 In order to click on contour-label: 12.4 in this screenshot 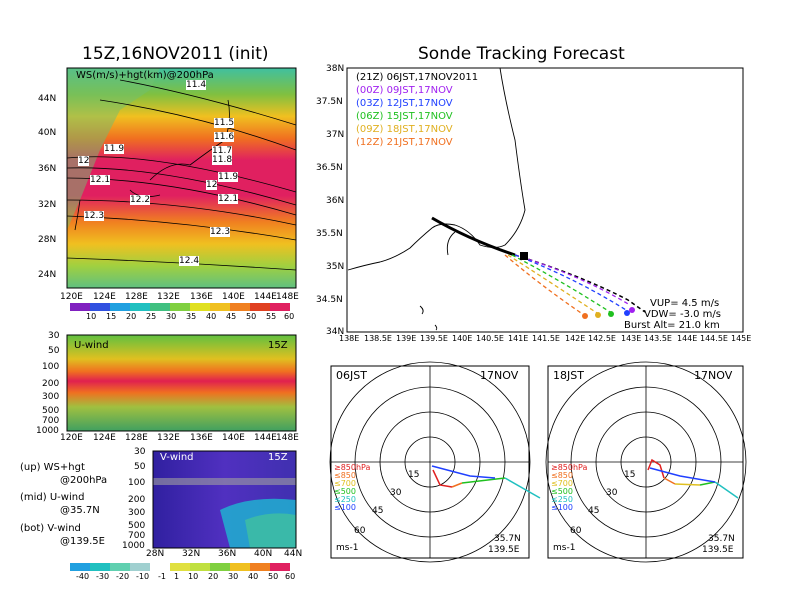, I will do `click(189, 261)`.